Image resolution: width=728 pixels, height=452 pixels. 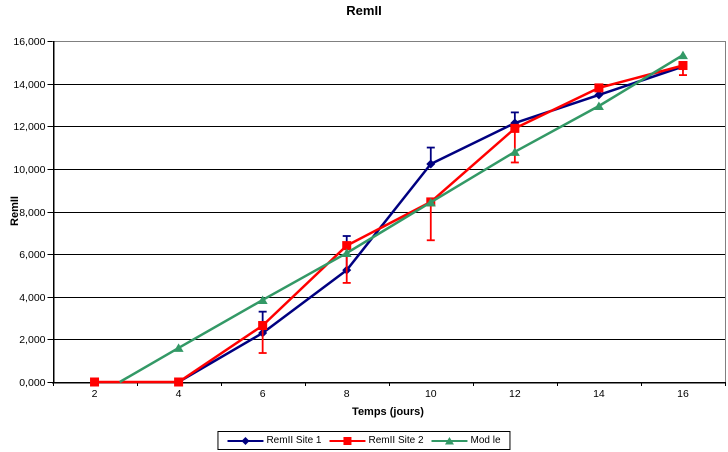 What do you see at coordinates (263, 394) in the screenshot?
I see `x-tick-label: 6` at bounding box center [263, 394].